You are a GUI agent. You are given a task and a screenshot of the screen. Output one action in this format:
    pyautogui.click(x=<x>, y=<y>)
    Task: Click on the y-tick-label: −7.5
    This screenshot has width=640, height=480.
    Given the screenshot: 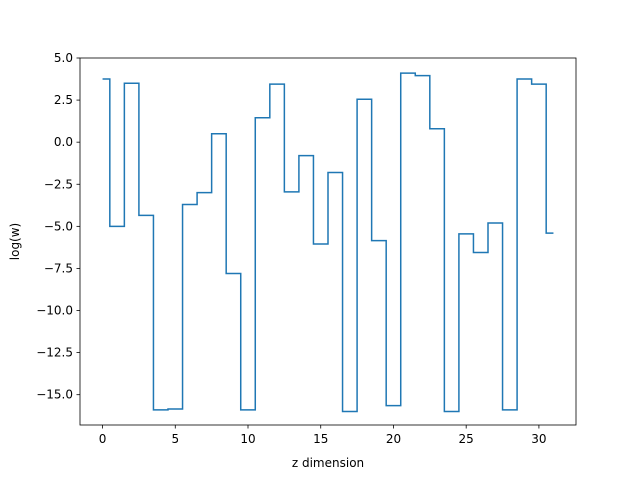 What is the action you would take?
    pyautogui.click(x=58, y=268)
    